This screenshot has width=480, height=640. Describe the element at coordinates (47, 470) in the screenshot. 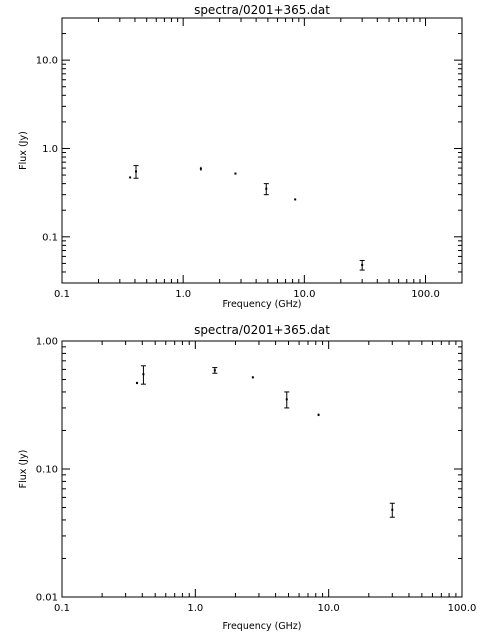

I see `y-tick-label: 0.10` at that location.